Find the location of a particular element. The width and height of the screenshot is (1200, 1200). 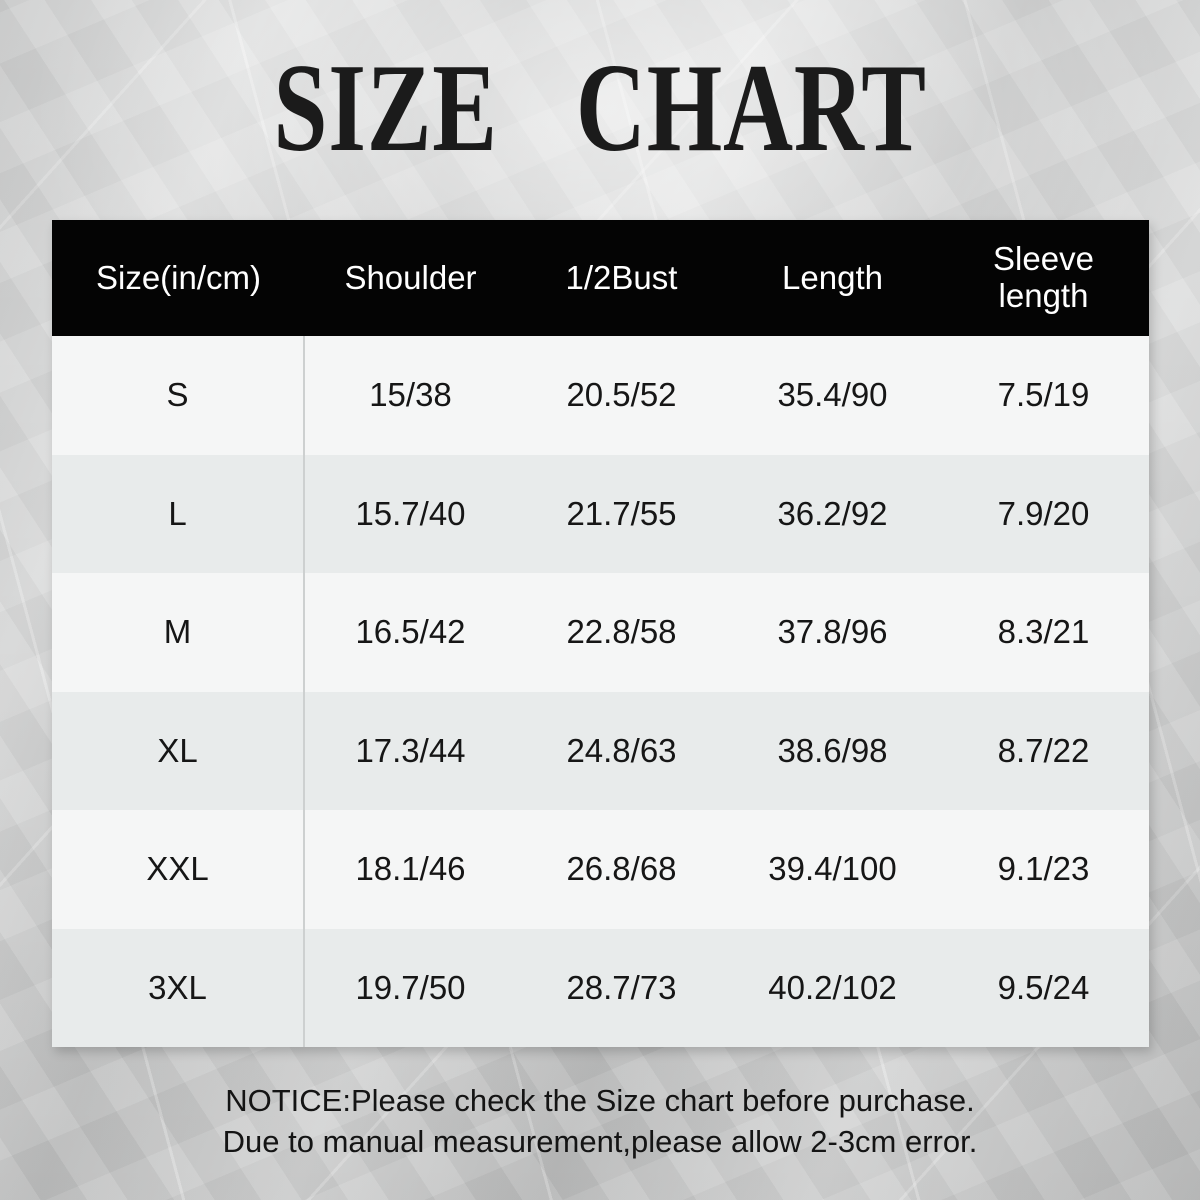

cell-half-bust: 20.5/52 is located at coordinates (621, 395).